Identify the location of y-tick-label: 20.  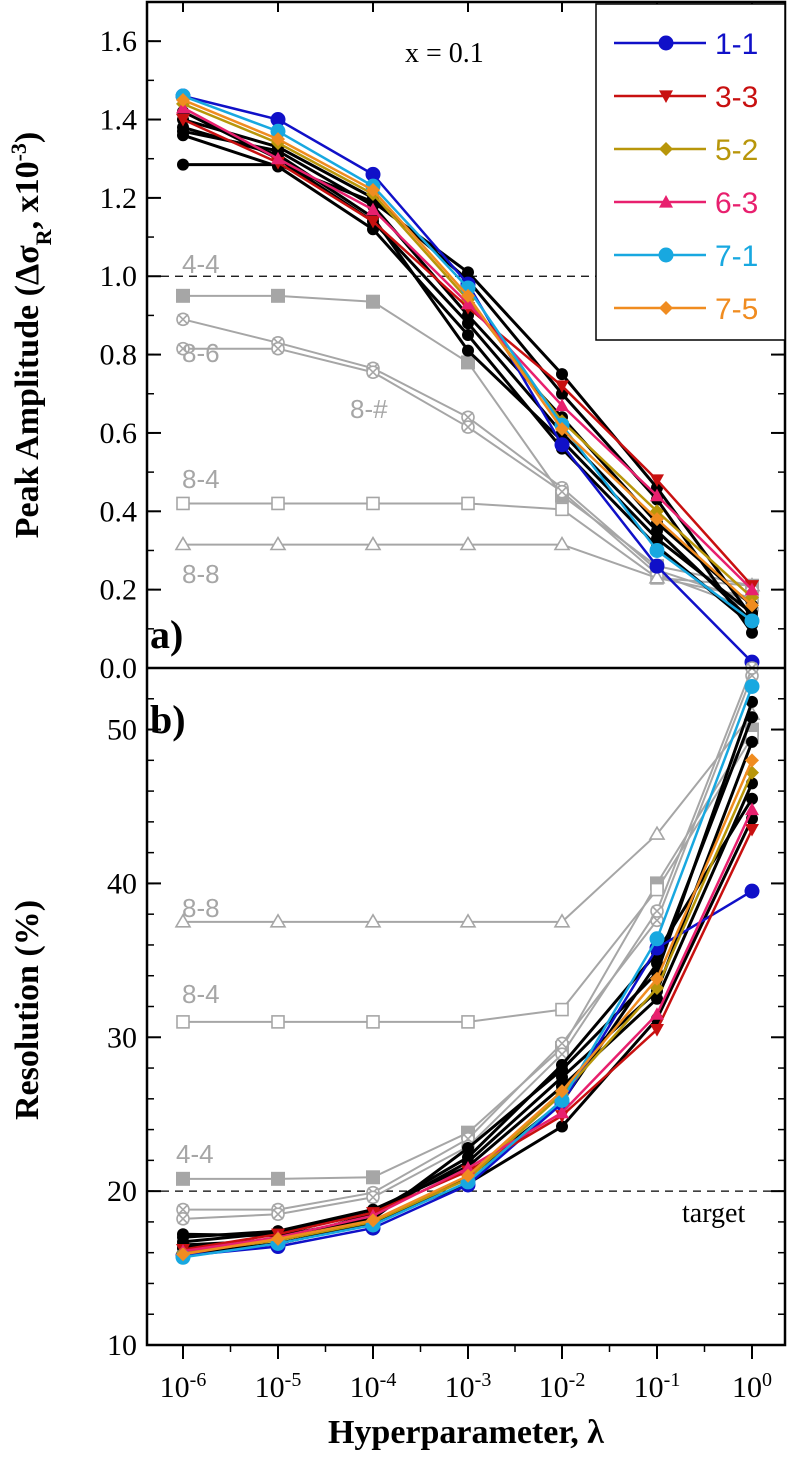
(122, 1191).